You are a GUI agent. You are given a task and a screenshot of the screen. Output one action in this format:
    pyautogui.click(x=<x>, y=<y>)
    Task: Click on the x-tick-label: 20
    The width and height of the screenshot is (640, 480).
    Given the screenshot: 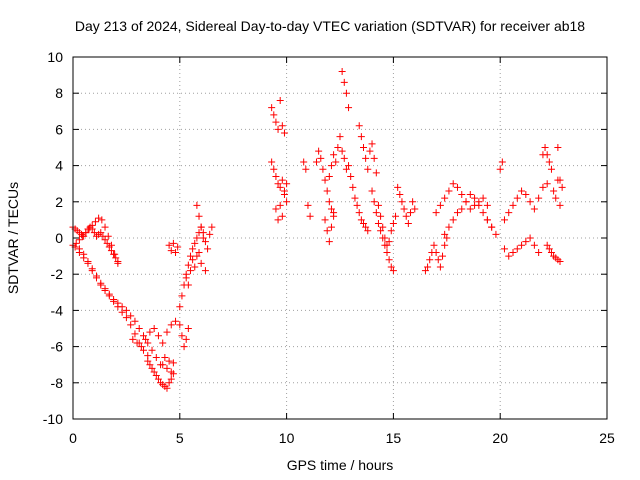 What is the action you would take?
    pyautogui.click(x=500, y=438)
    